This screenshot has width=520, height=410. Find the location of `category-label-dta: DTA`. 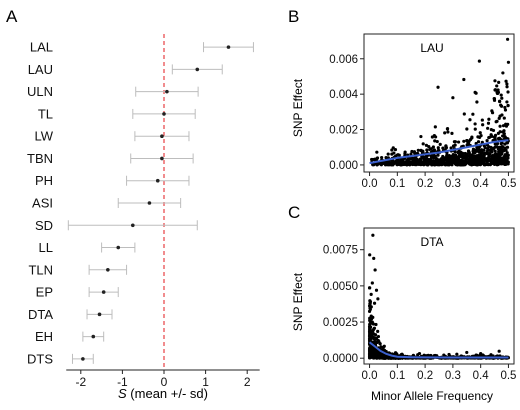

category-label-dta: DTA is located at coordinates (40, 314).